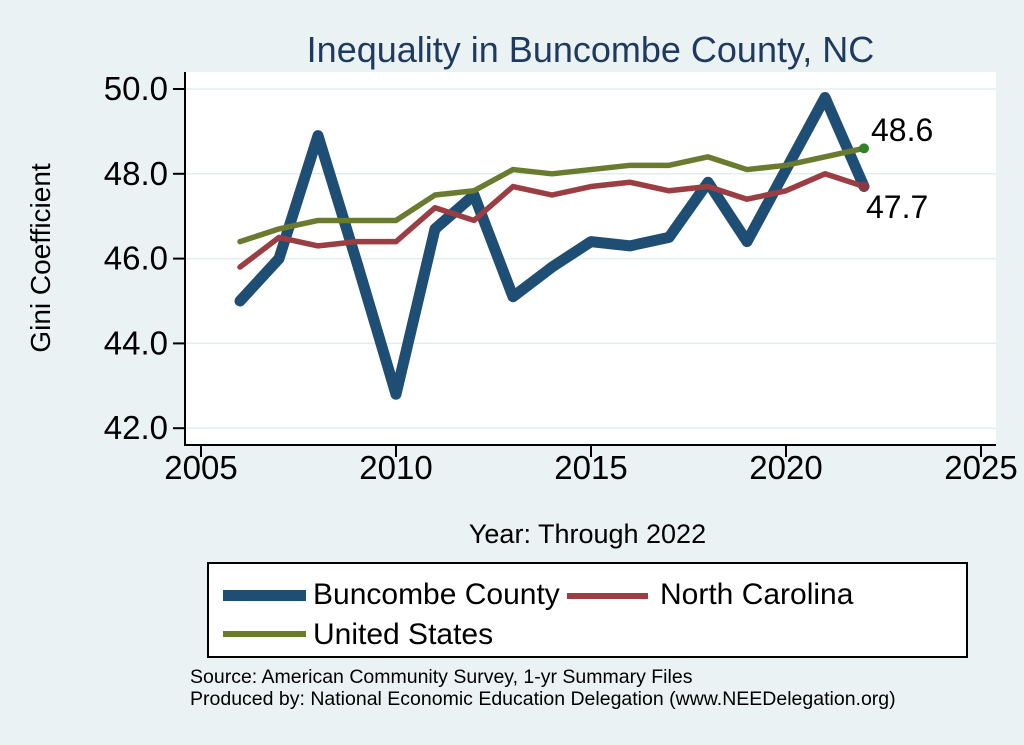 This screenshot has height=745, width=1024. I want to click on y-tick-label: 46.0, so click(136, 258).